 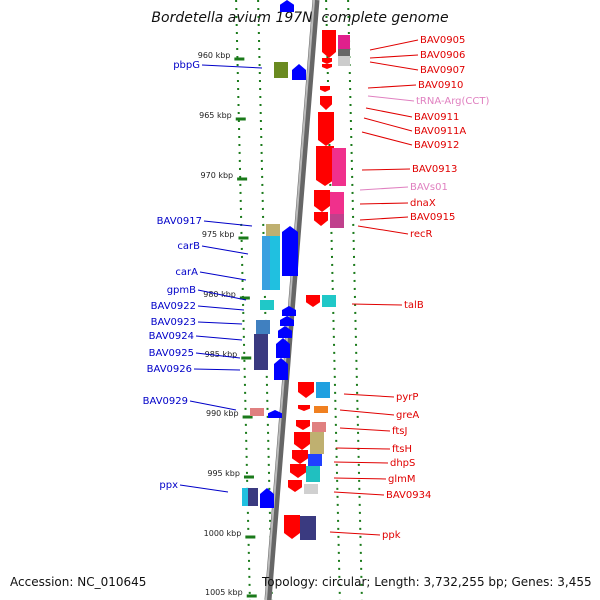 I want to click on gene-label-bav0922: BAV0922, so click(x=173, y=306).